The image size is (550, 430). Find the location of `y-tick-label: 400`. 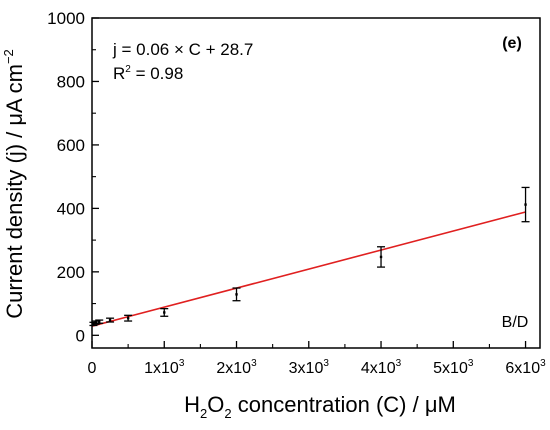

y-tick-label: 400 is located at coordinates (71, 208).